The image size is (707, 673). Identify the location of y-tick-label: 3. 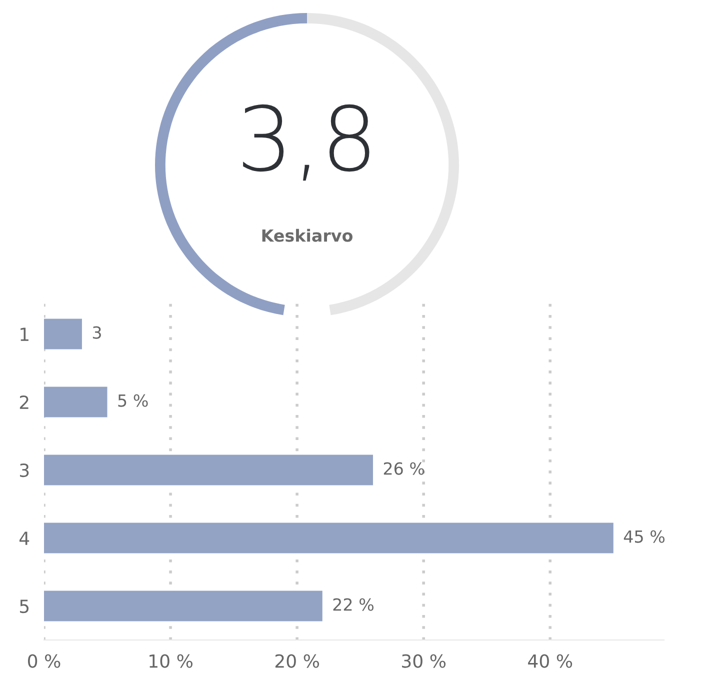
(24, 470).